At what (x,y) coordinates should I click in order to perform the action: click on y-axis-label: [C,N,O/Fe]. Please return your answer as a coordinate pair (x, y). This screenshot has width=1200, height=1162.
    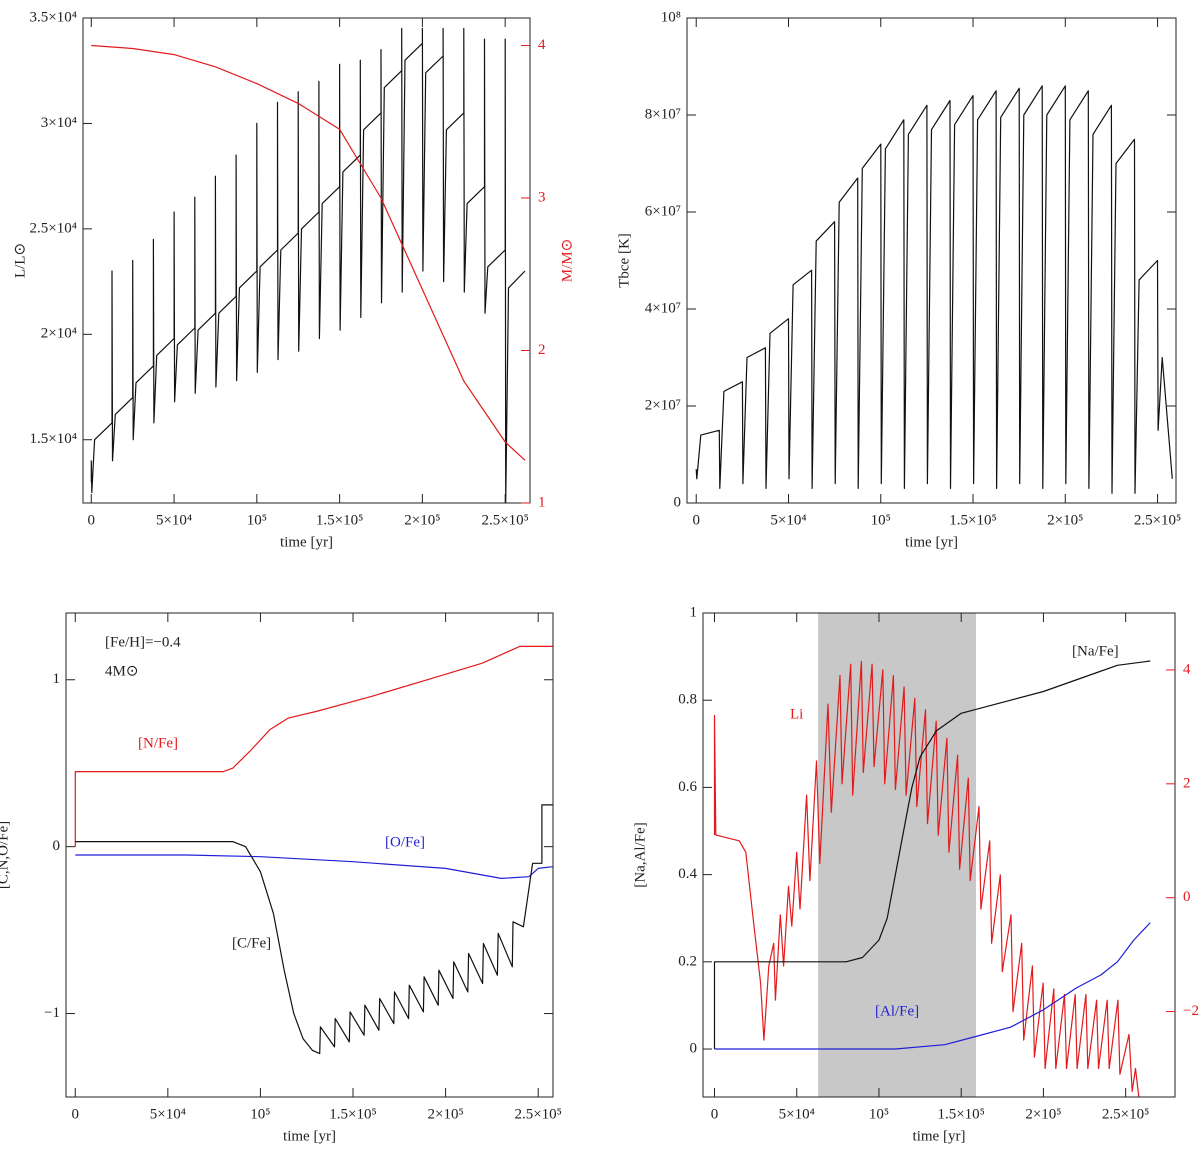
    Looking at the image, I should click on (5, 855).